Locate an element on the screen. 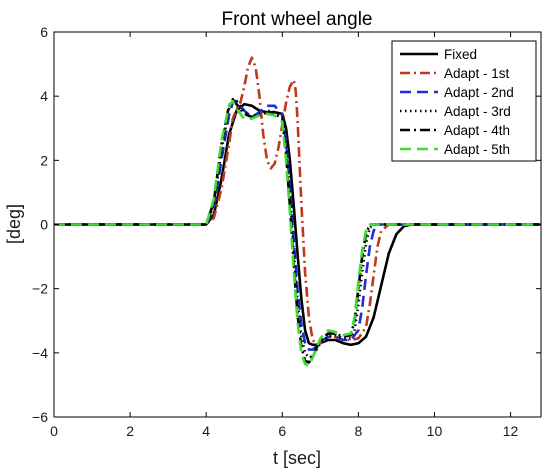 This screenshot has width=550, height=473. y-tick-label: 0 is located at coordinates (44, 225).